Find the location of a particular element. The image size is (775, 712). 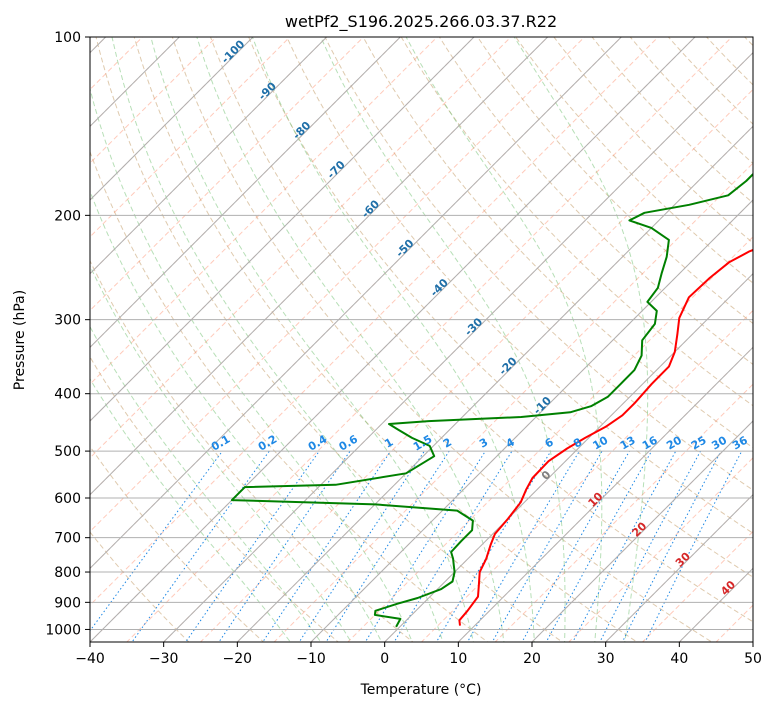

x-tick-label: 40 is located at coordinates (679, 659).